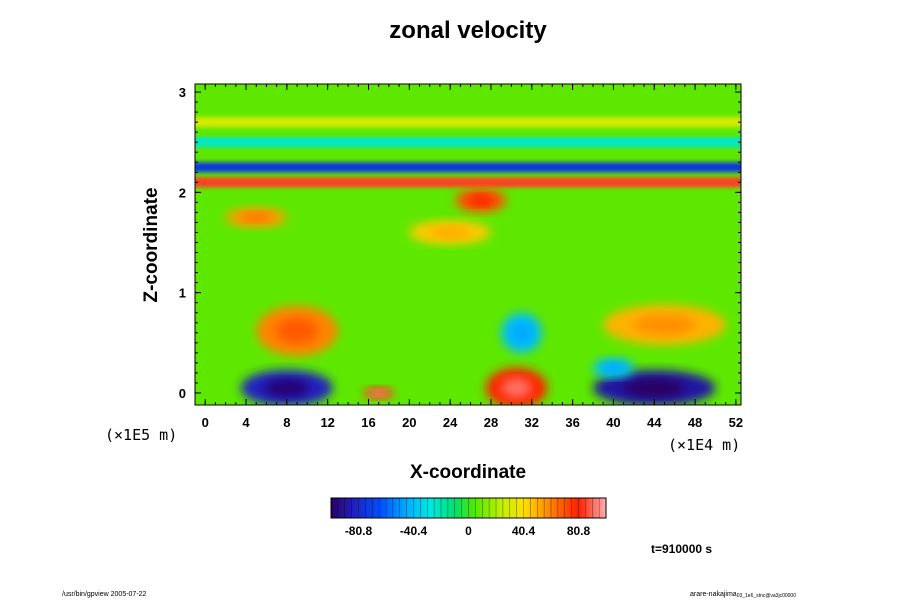  What do you see at coordinates (681, 549) in the screenshot?
I see `time-label: t=910000 s` at bounding box center [681, 549].